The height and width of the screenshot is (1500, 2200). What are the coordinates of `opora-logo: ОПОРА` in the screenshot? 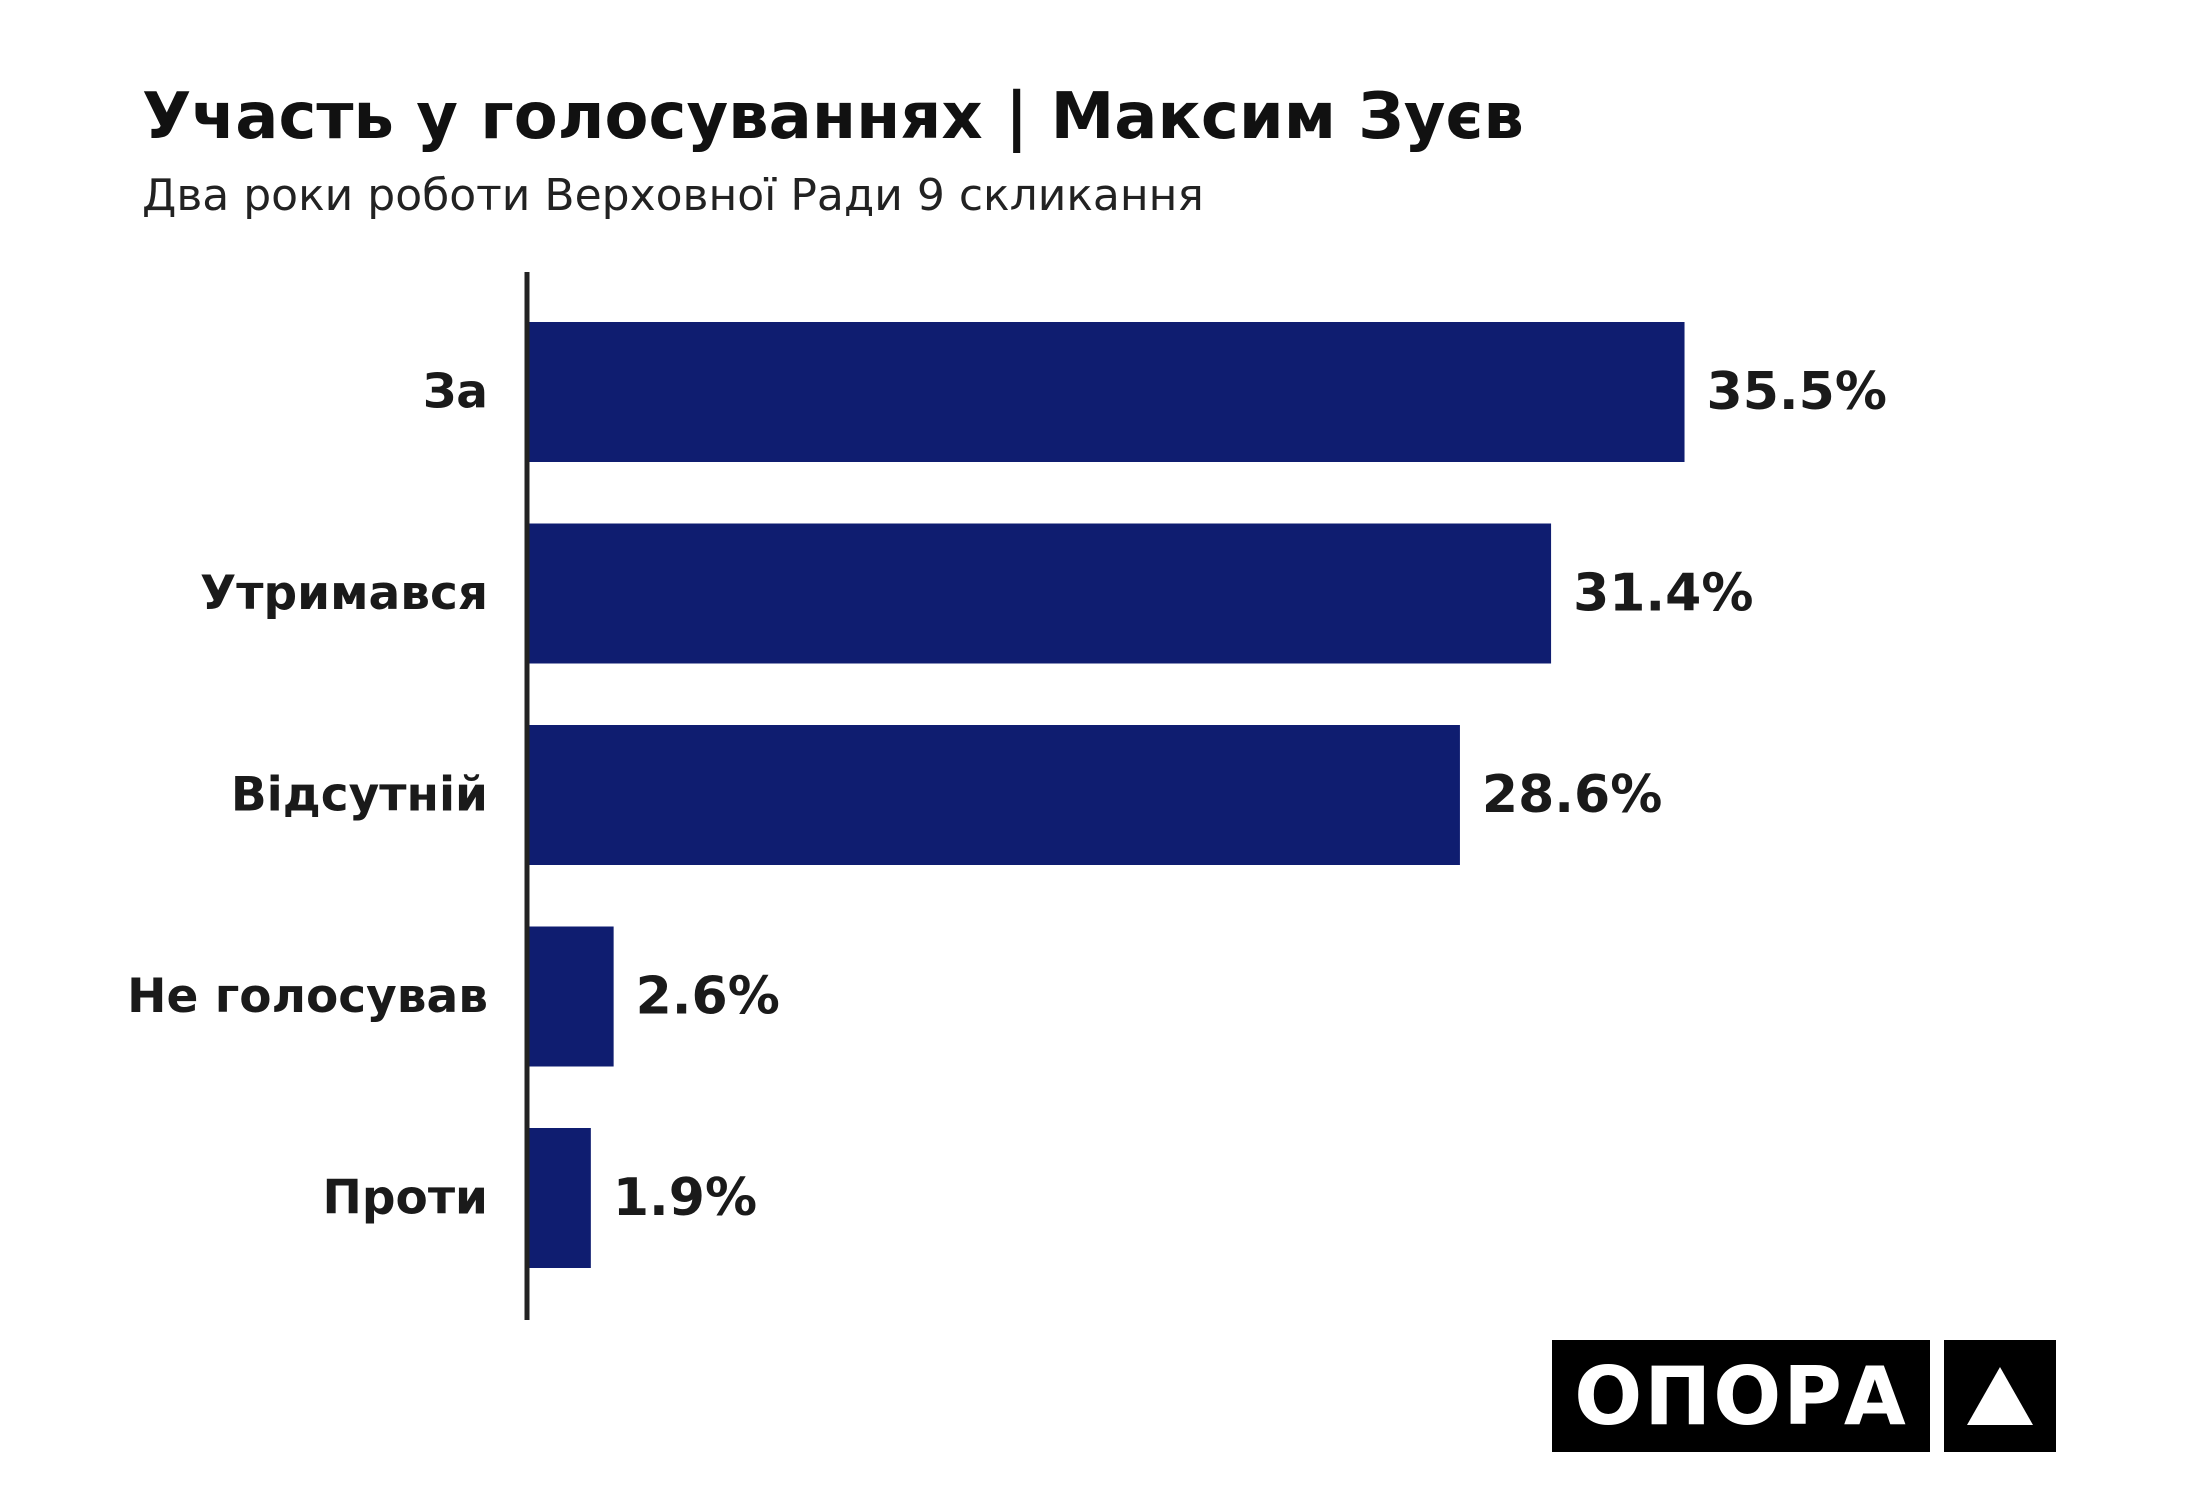 It's located at (1804, 1396).